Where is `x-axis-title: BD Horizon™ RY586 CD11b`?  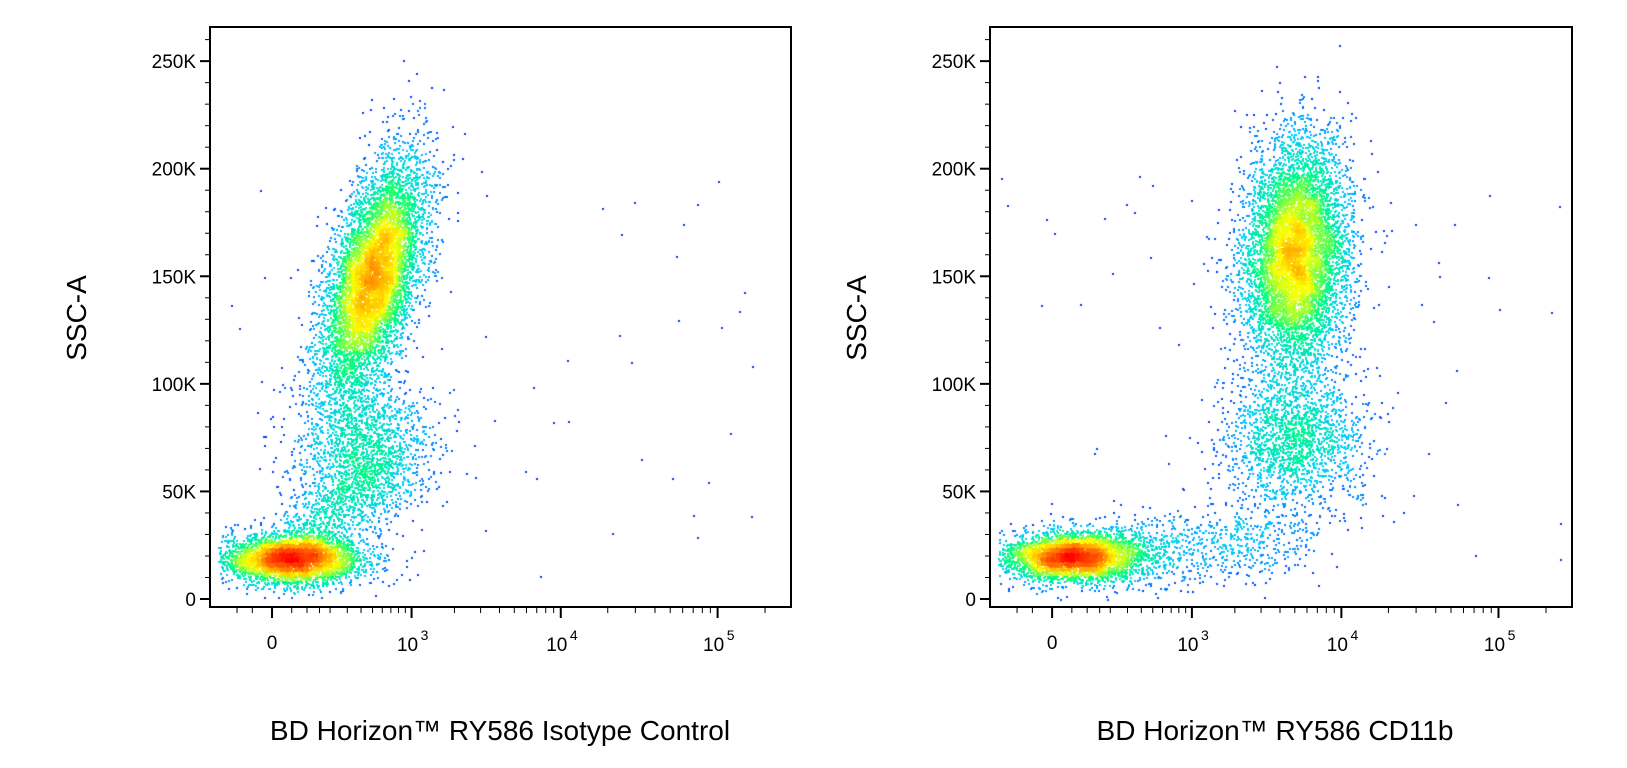
x-axis-title: BD Horizon™ RY586 CD11b is located at coordinates (1275, 730).